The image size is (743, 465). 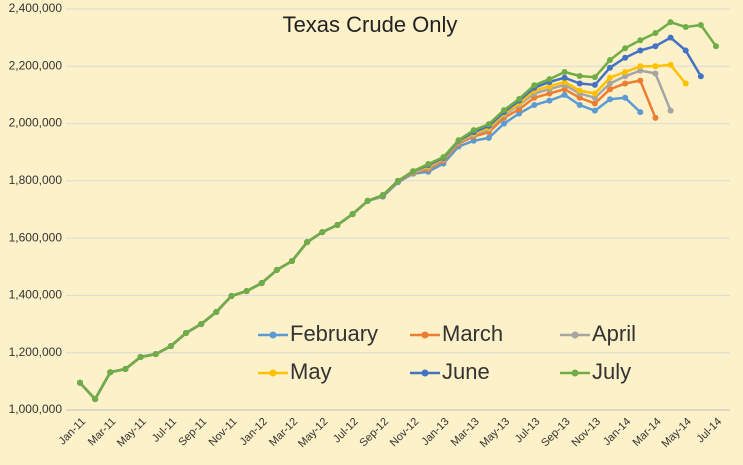 What do you see at coordinates (611, 371) in the screenshot?
I see `legend-label: July` at bounding box center [611, 371].